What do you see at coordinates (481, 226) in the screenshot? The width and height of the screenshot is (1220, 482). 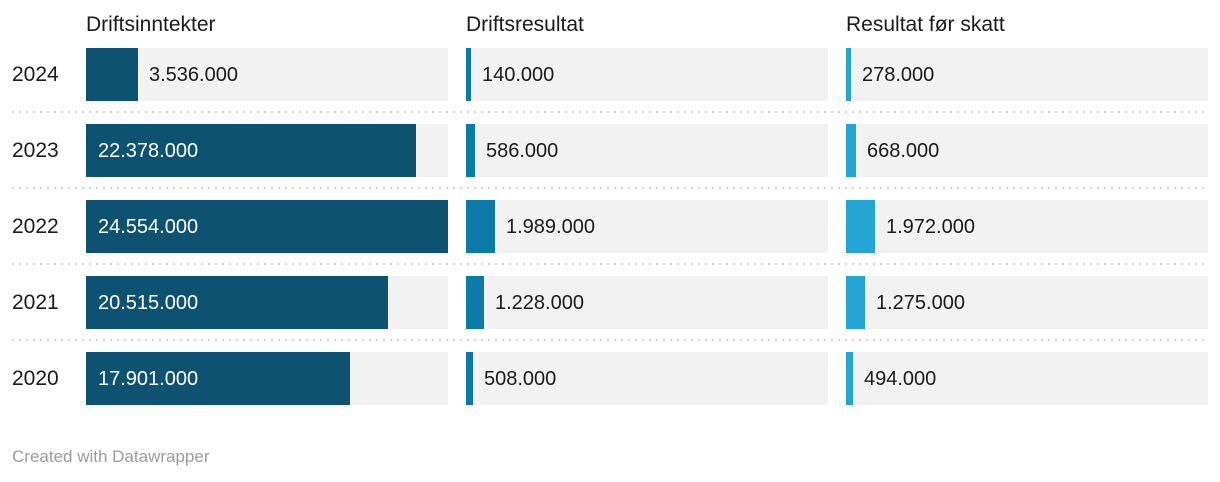 I see `bar-driftsresultat-2022` at bounding box center [481, 226].